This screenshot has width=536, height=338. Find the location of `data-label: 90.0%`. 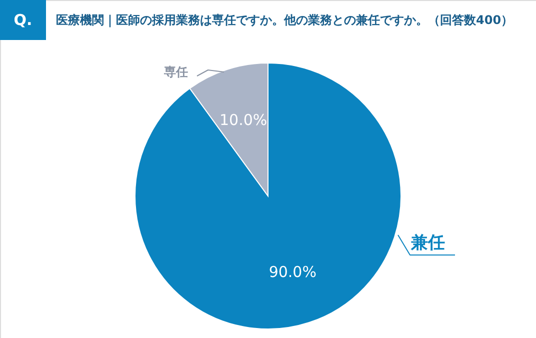

data-label: 90.0% is located at coordinates (292, 271).